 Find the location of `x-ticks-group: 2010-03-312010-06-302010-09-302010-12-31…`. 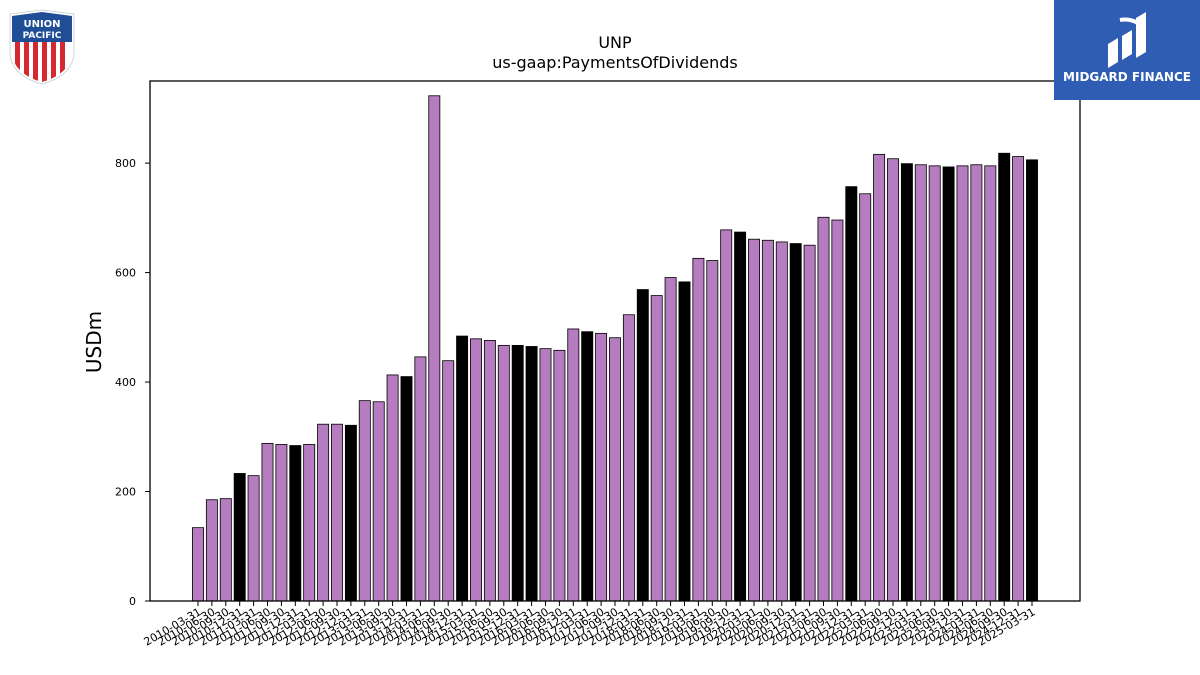

x-ticks-group: 2010-03-312010-06-302010-09-302010-12-31… is located at coordinates (590, 625).